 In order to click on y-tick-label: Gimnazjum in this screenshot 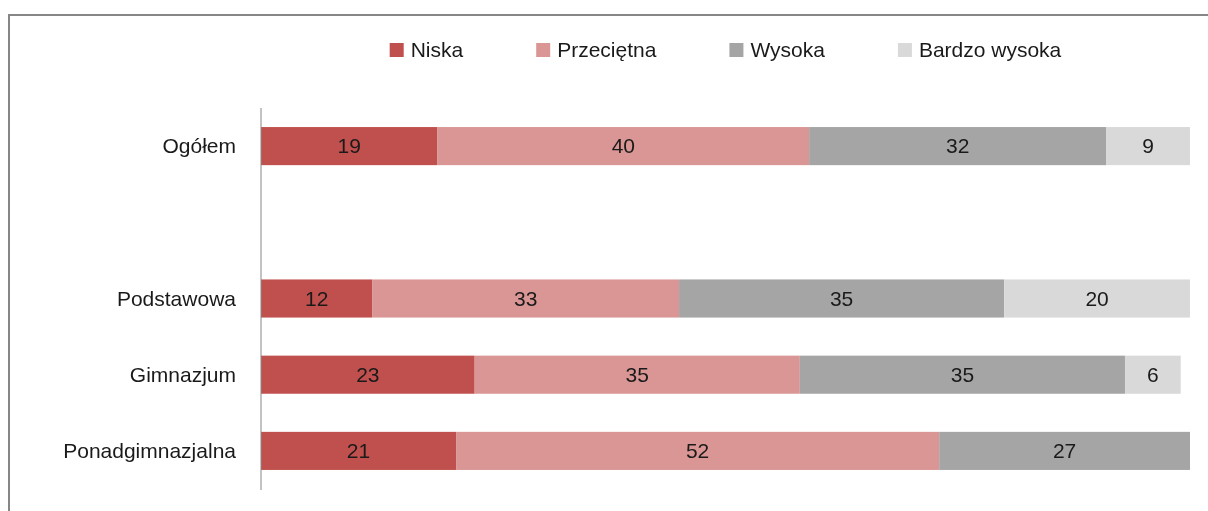, I will do `click(182, 375)`.